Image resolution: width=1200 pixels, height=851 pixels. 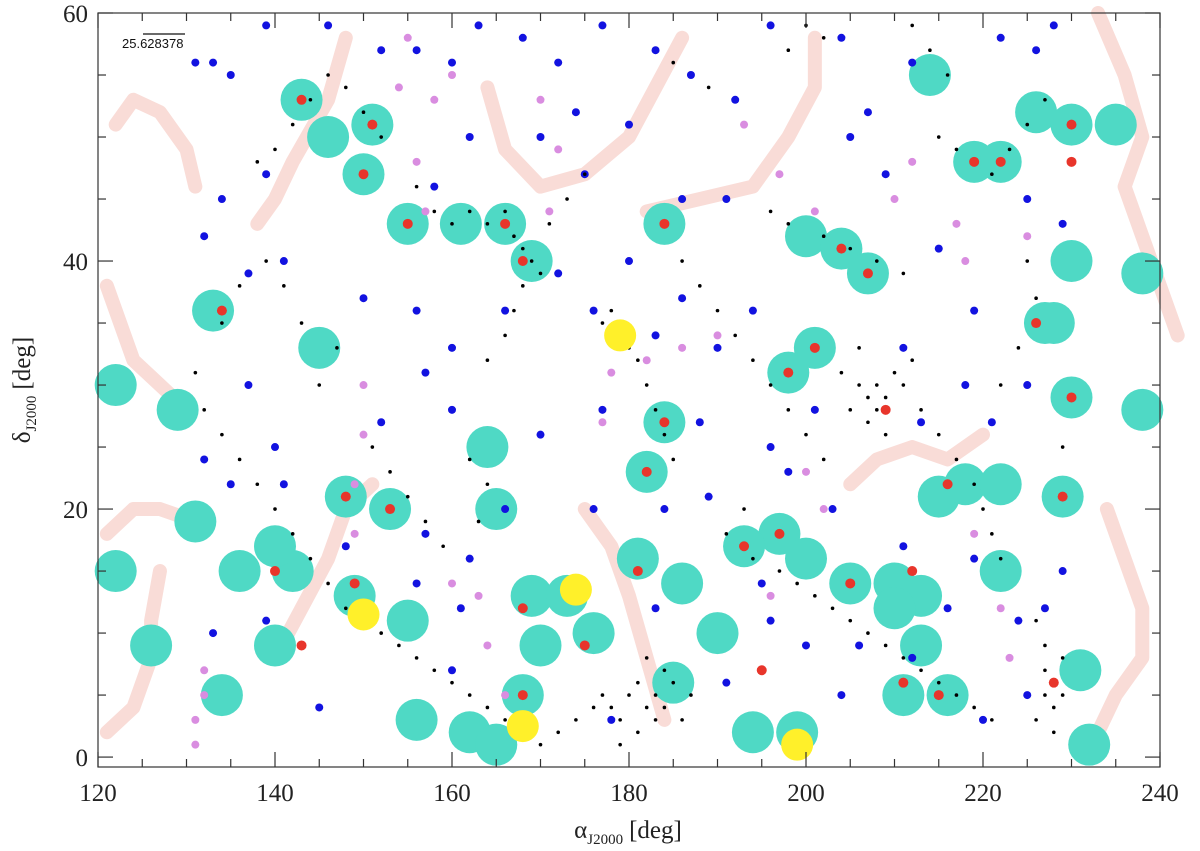 I want to click on y-tick-label: 0, so click(x=82, y=758).